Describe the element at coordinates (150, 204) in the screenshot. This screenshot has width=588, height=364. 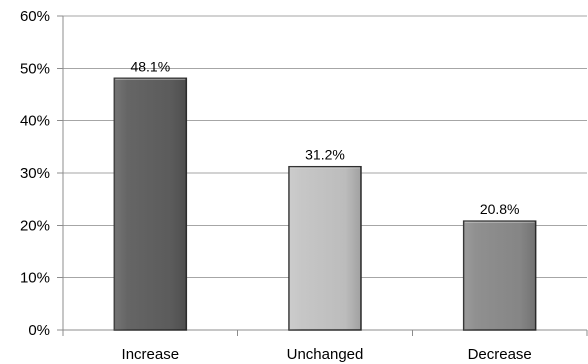
I see `bar-shading-increase` at that location.